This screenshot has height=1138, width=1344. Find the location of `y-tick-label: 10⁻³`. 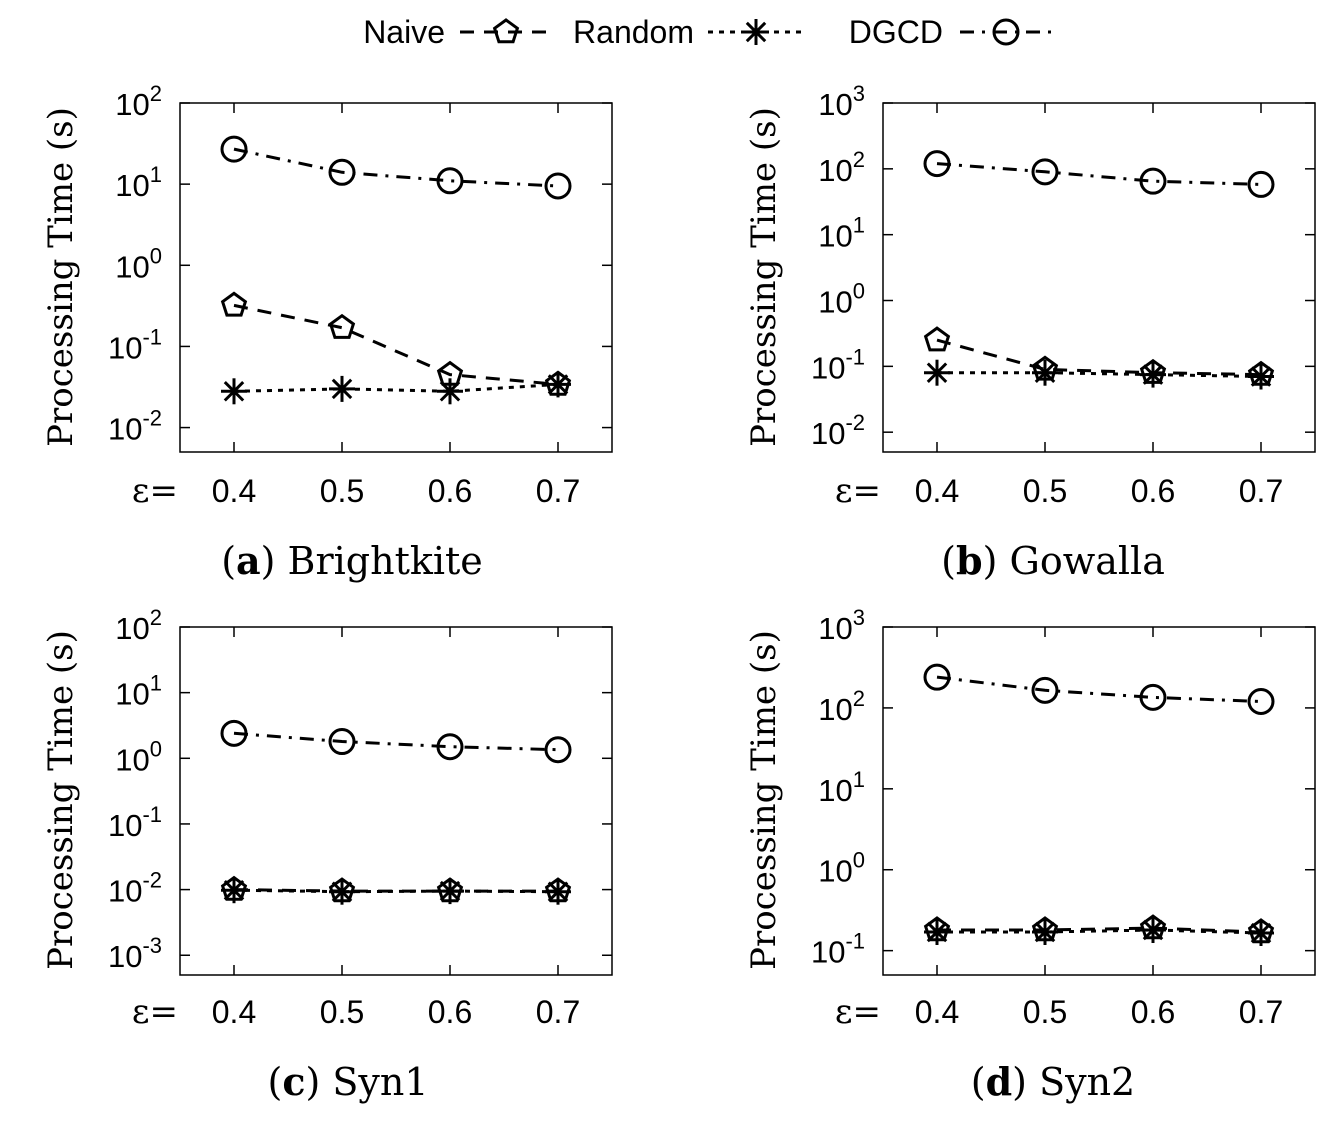

y-tick-label: 10⁻³ is located at coordinates (135, 953).